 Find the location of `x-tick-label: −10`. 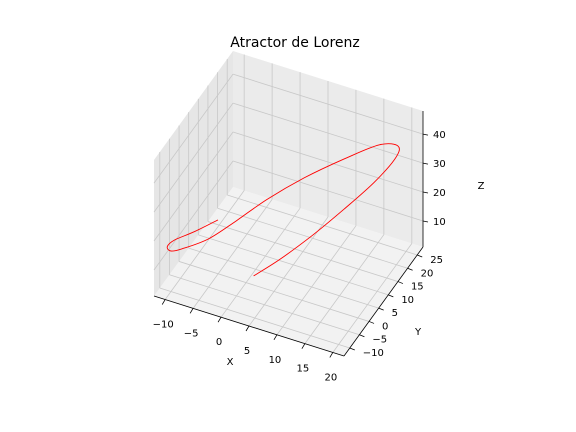

x-tick-label: −10 is located at coordinates (163, 325).